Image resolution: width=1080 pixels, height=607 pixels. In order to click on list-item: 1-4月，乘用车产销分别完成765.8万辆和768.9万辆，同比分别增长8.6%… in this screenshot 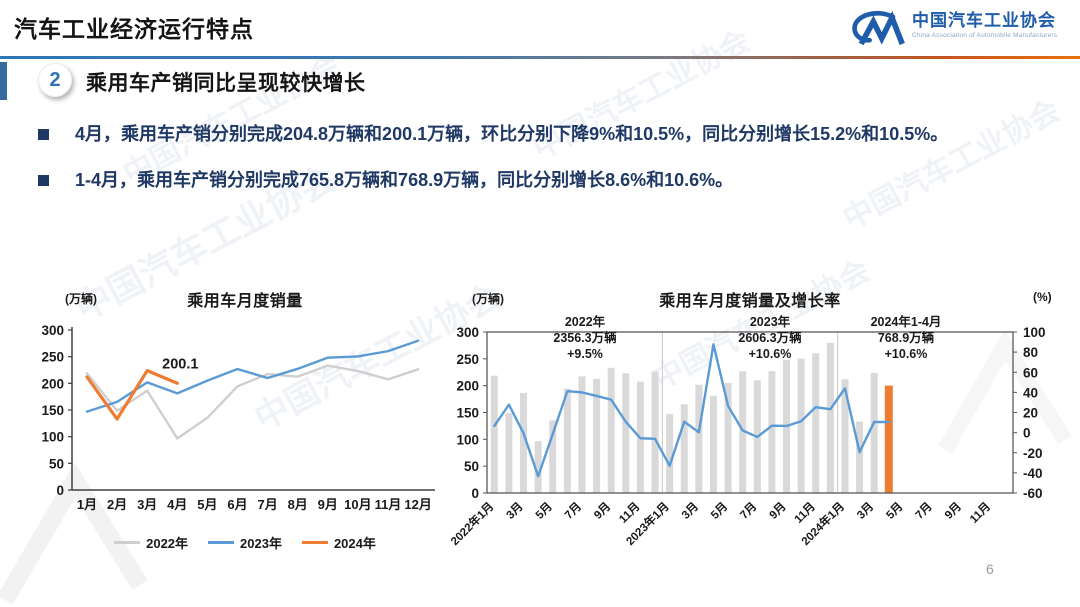, I will do `click(540, 180)`.